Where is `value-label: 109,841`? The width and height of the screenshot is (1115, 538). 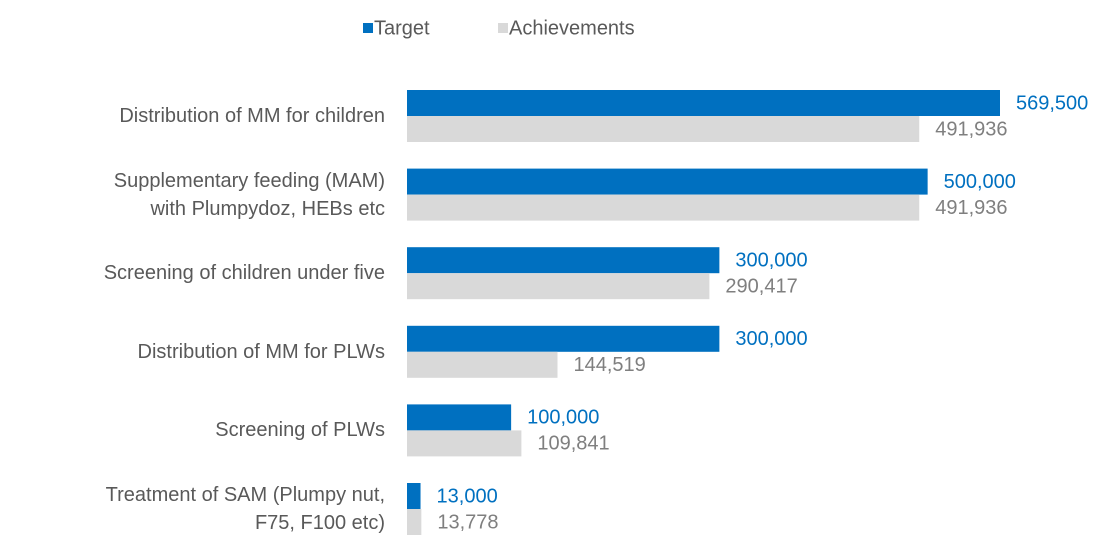 value-label: 109,841 is located at coordinates (573, 444).